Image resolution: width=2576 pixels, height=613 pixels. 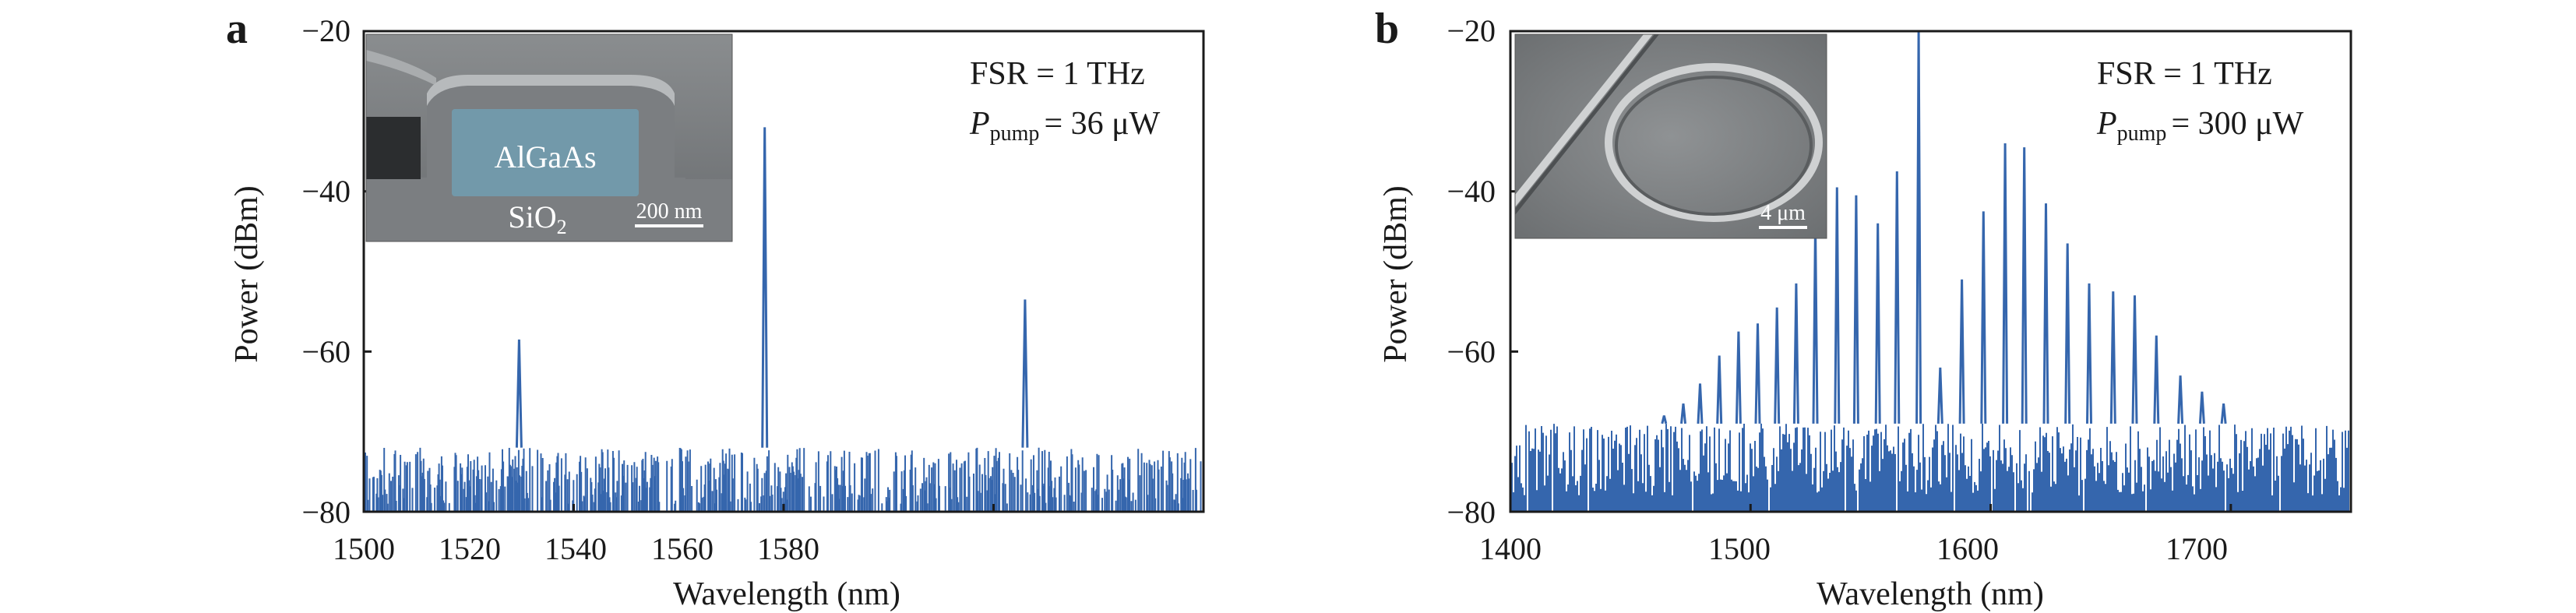 What do you see at coordinates (2196, 549) in the screenshot?
I see `panel-b-xtick-label: 1700` at bounding box center [2196, 549].